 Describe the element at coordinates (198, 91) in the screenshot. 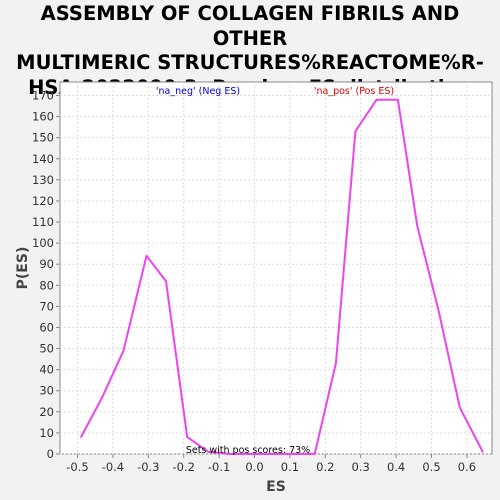

I see `neg-label: 'na_neg' (Neg ES)` at that location.